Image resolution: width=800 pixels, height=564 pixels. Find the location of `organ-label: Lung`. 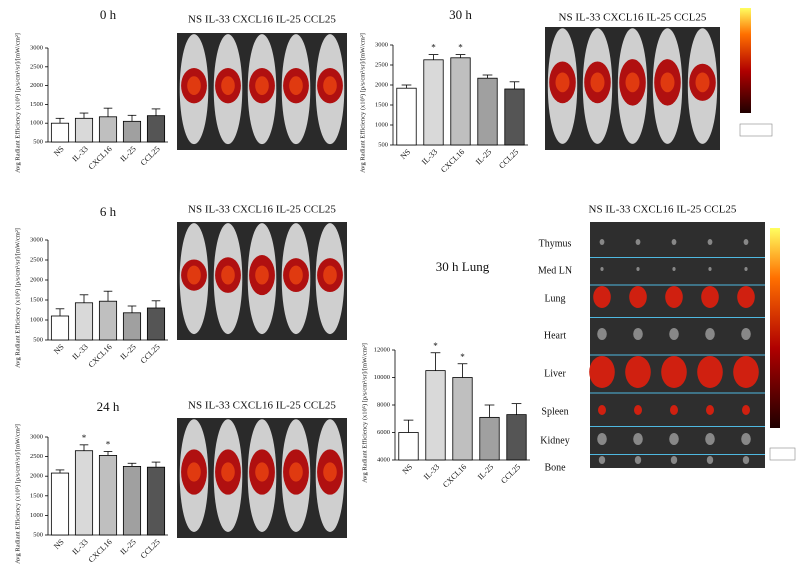

organ-label: Lung is located at coordinates (554, 298).